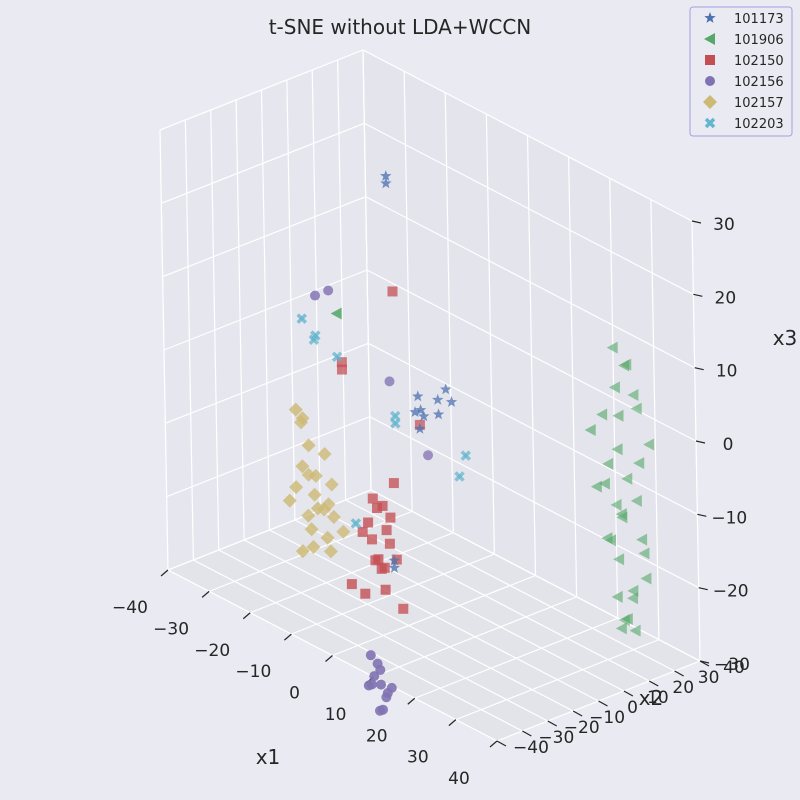  I want to click on chart-title: t-SNE without LDA+WCCN, so click(400, 27).